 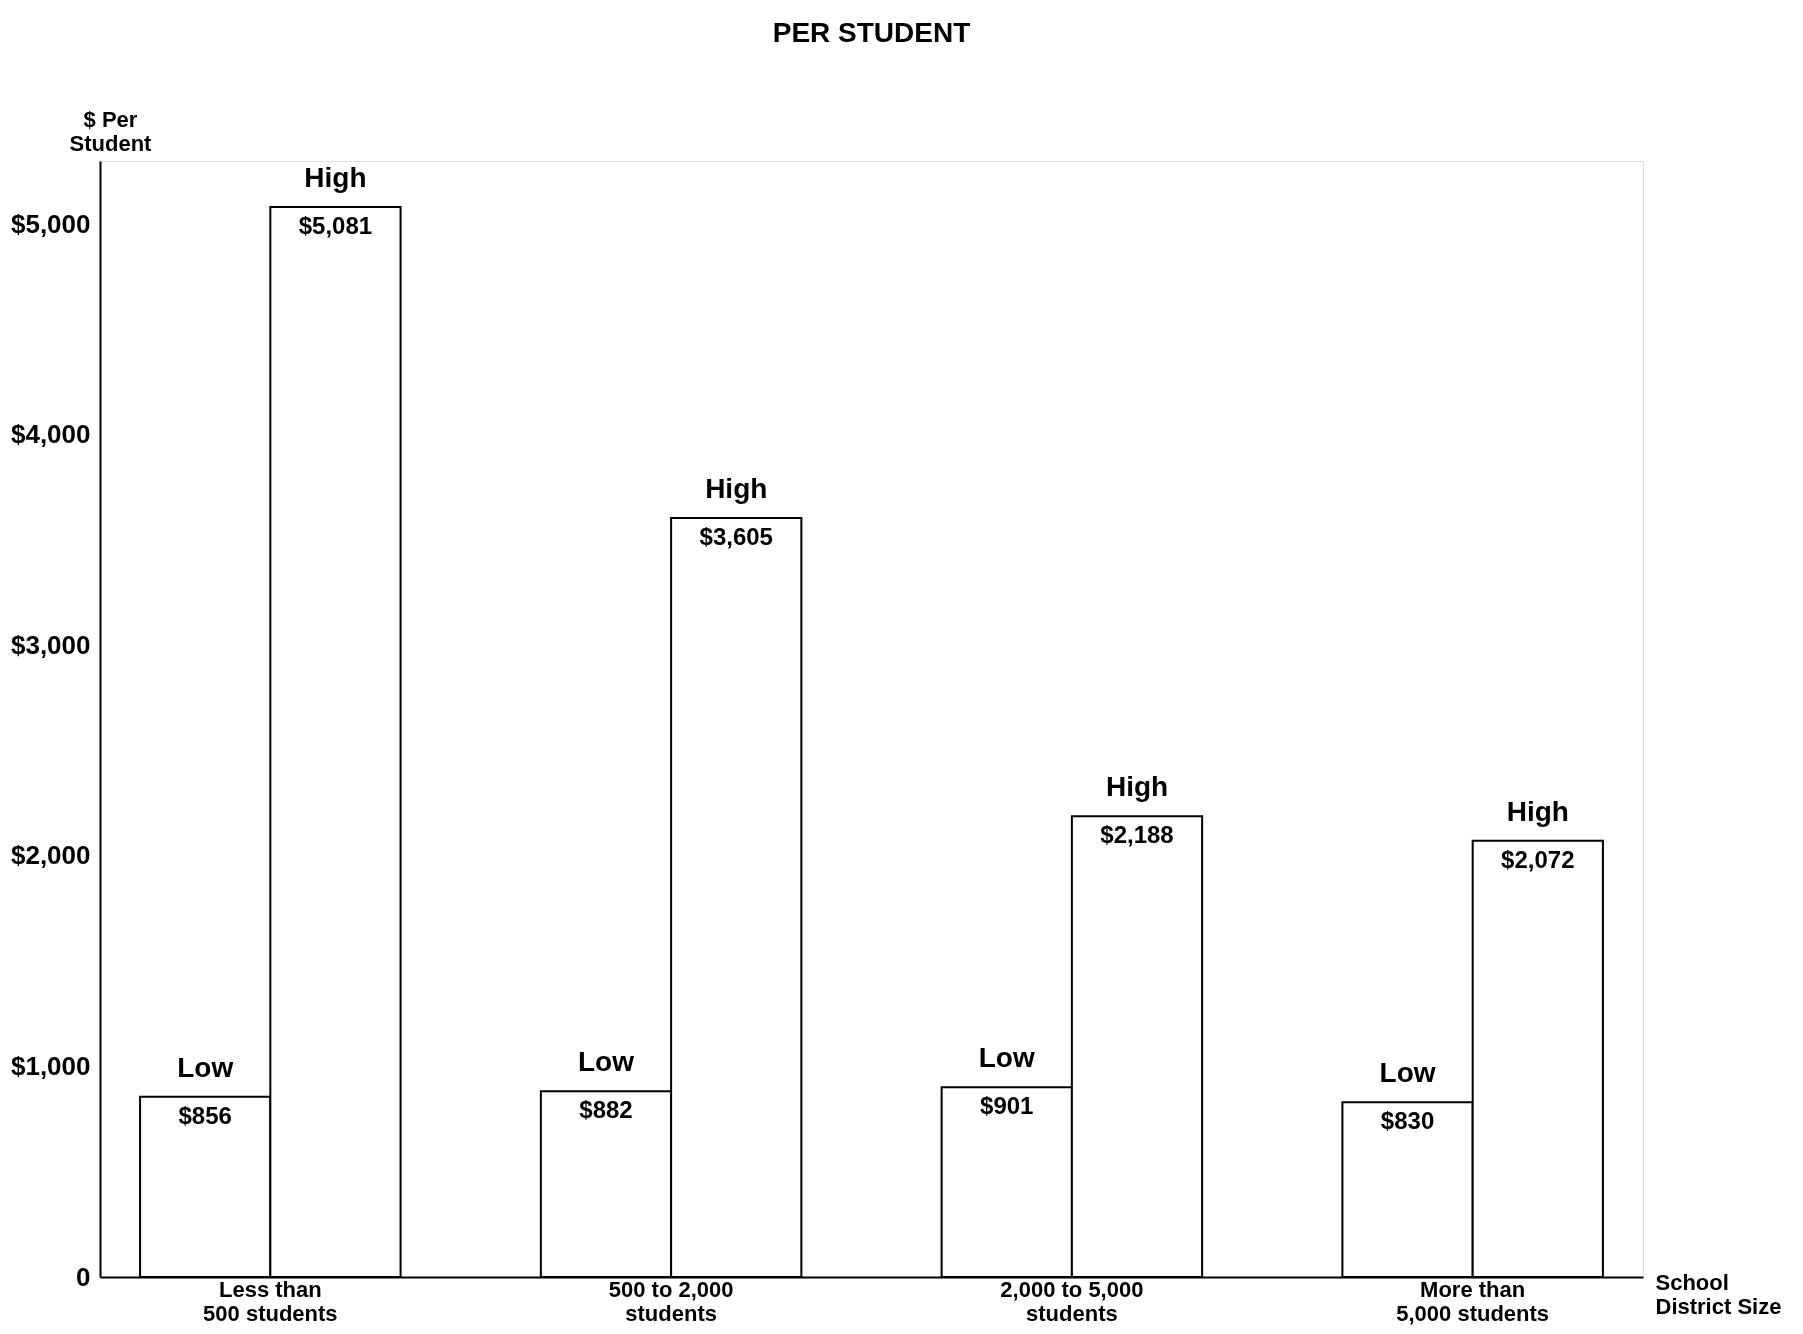 I want to click on y-tick-label: $5,000, so click(x=50, y=223).